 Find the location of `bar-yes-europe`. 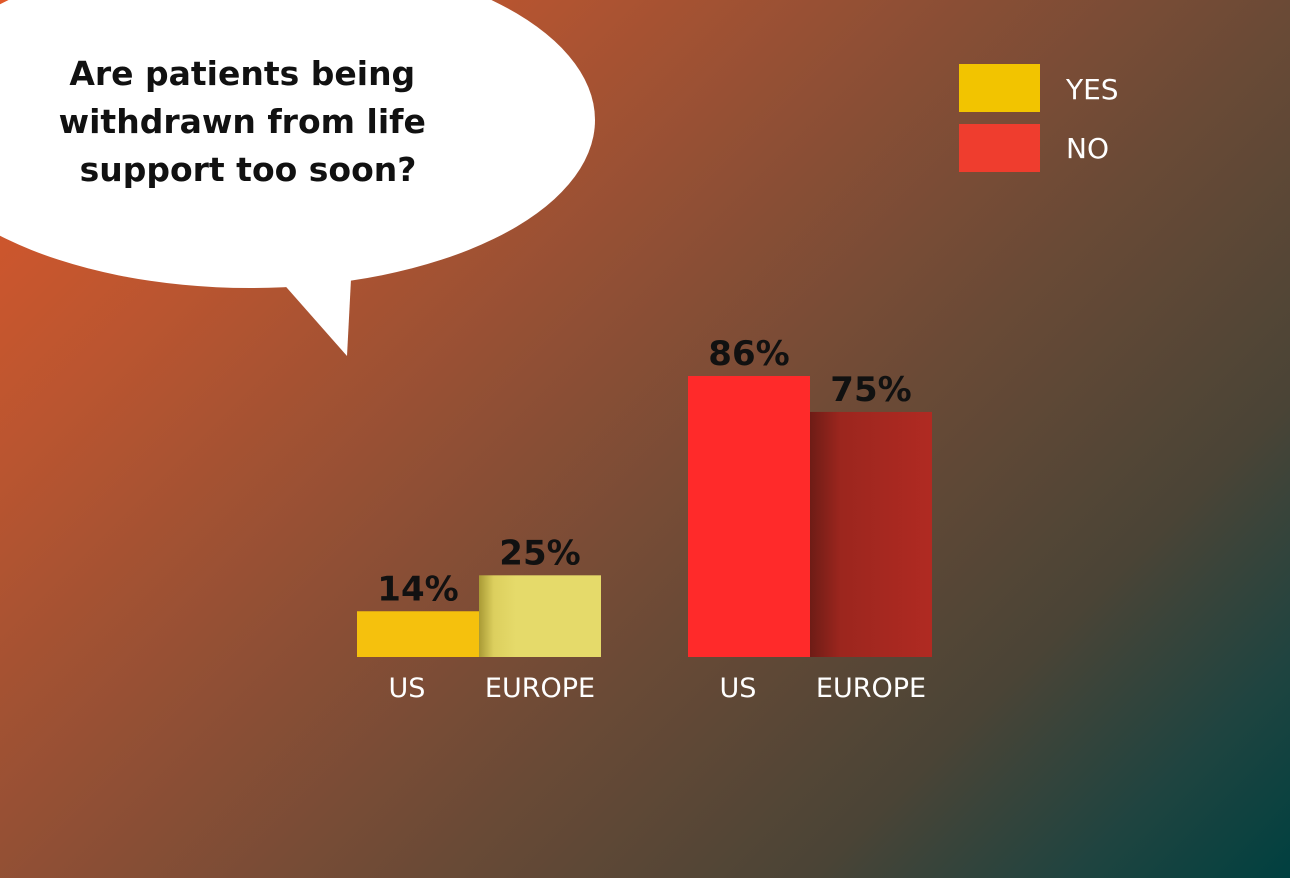

bar-yes-europe is located at coordinates (540, 616).